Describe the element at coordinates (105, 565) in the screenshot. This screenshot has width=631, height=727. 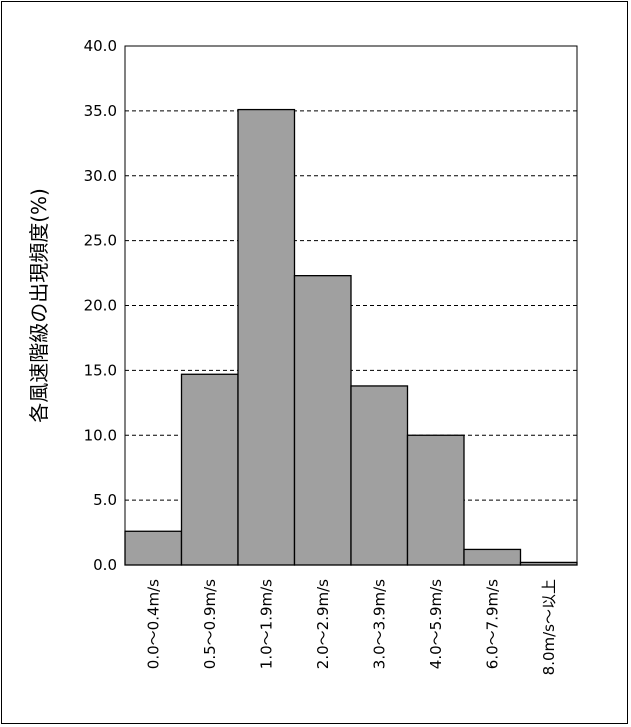
I see `y-tick-label: 0.0` at that location.